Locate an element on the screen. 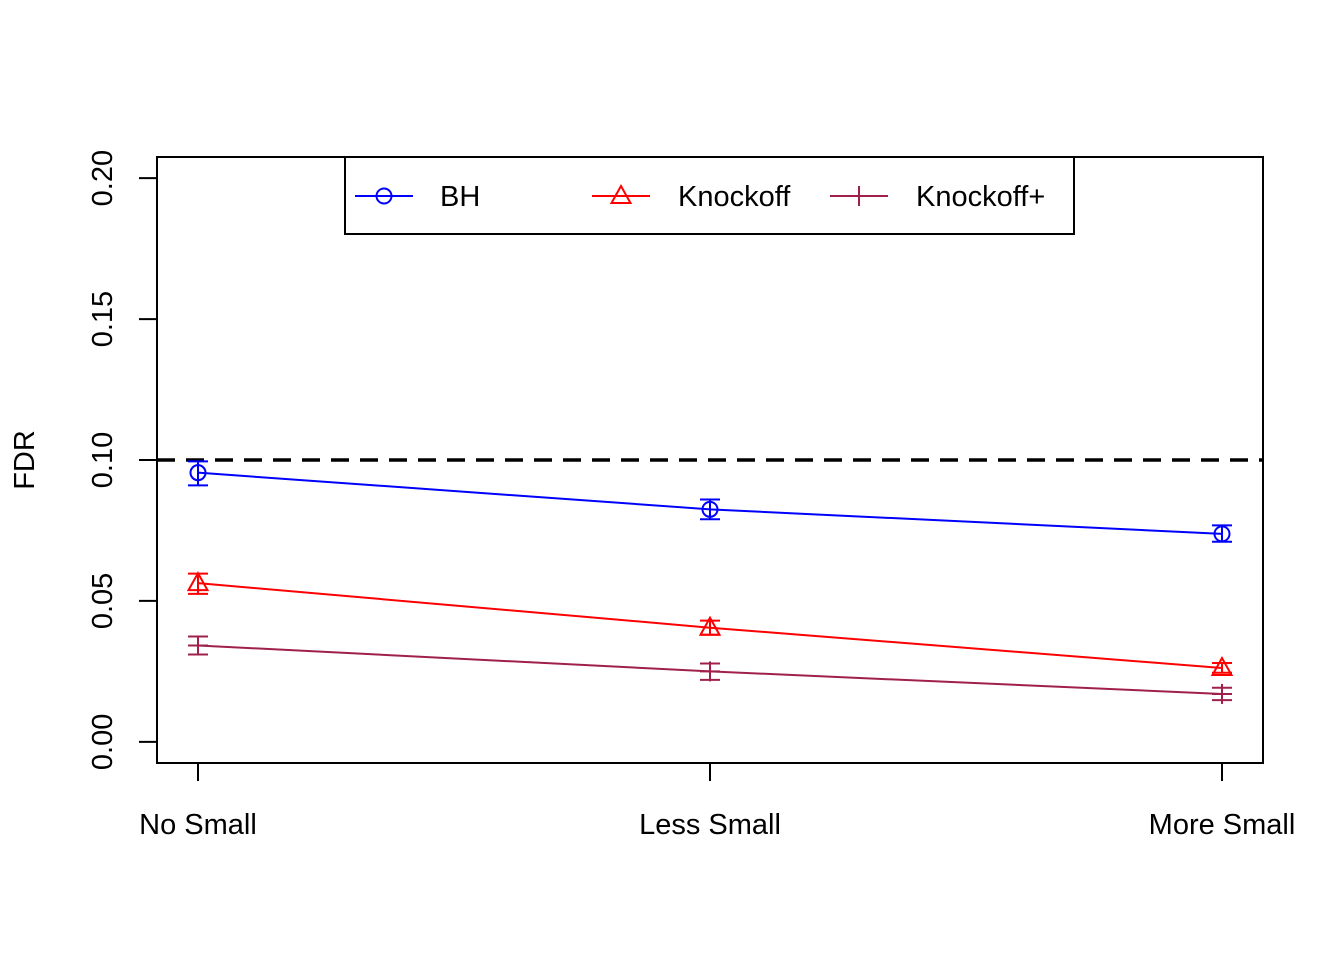 The width and height of the screenshot is (1344, 960). y-tick-label-2: 0.10 is located at coordinates (103, 460).